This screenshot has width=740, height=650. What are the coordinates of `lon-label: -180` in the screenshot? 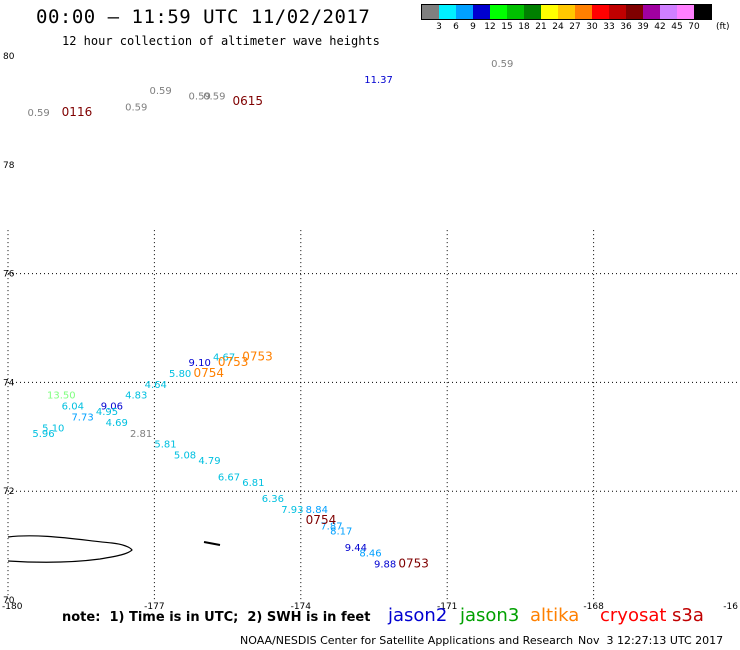 It's located at (12, 607).